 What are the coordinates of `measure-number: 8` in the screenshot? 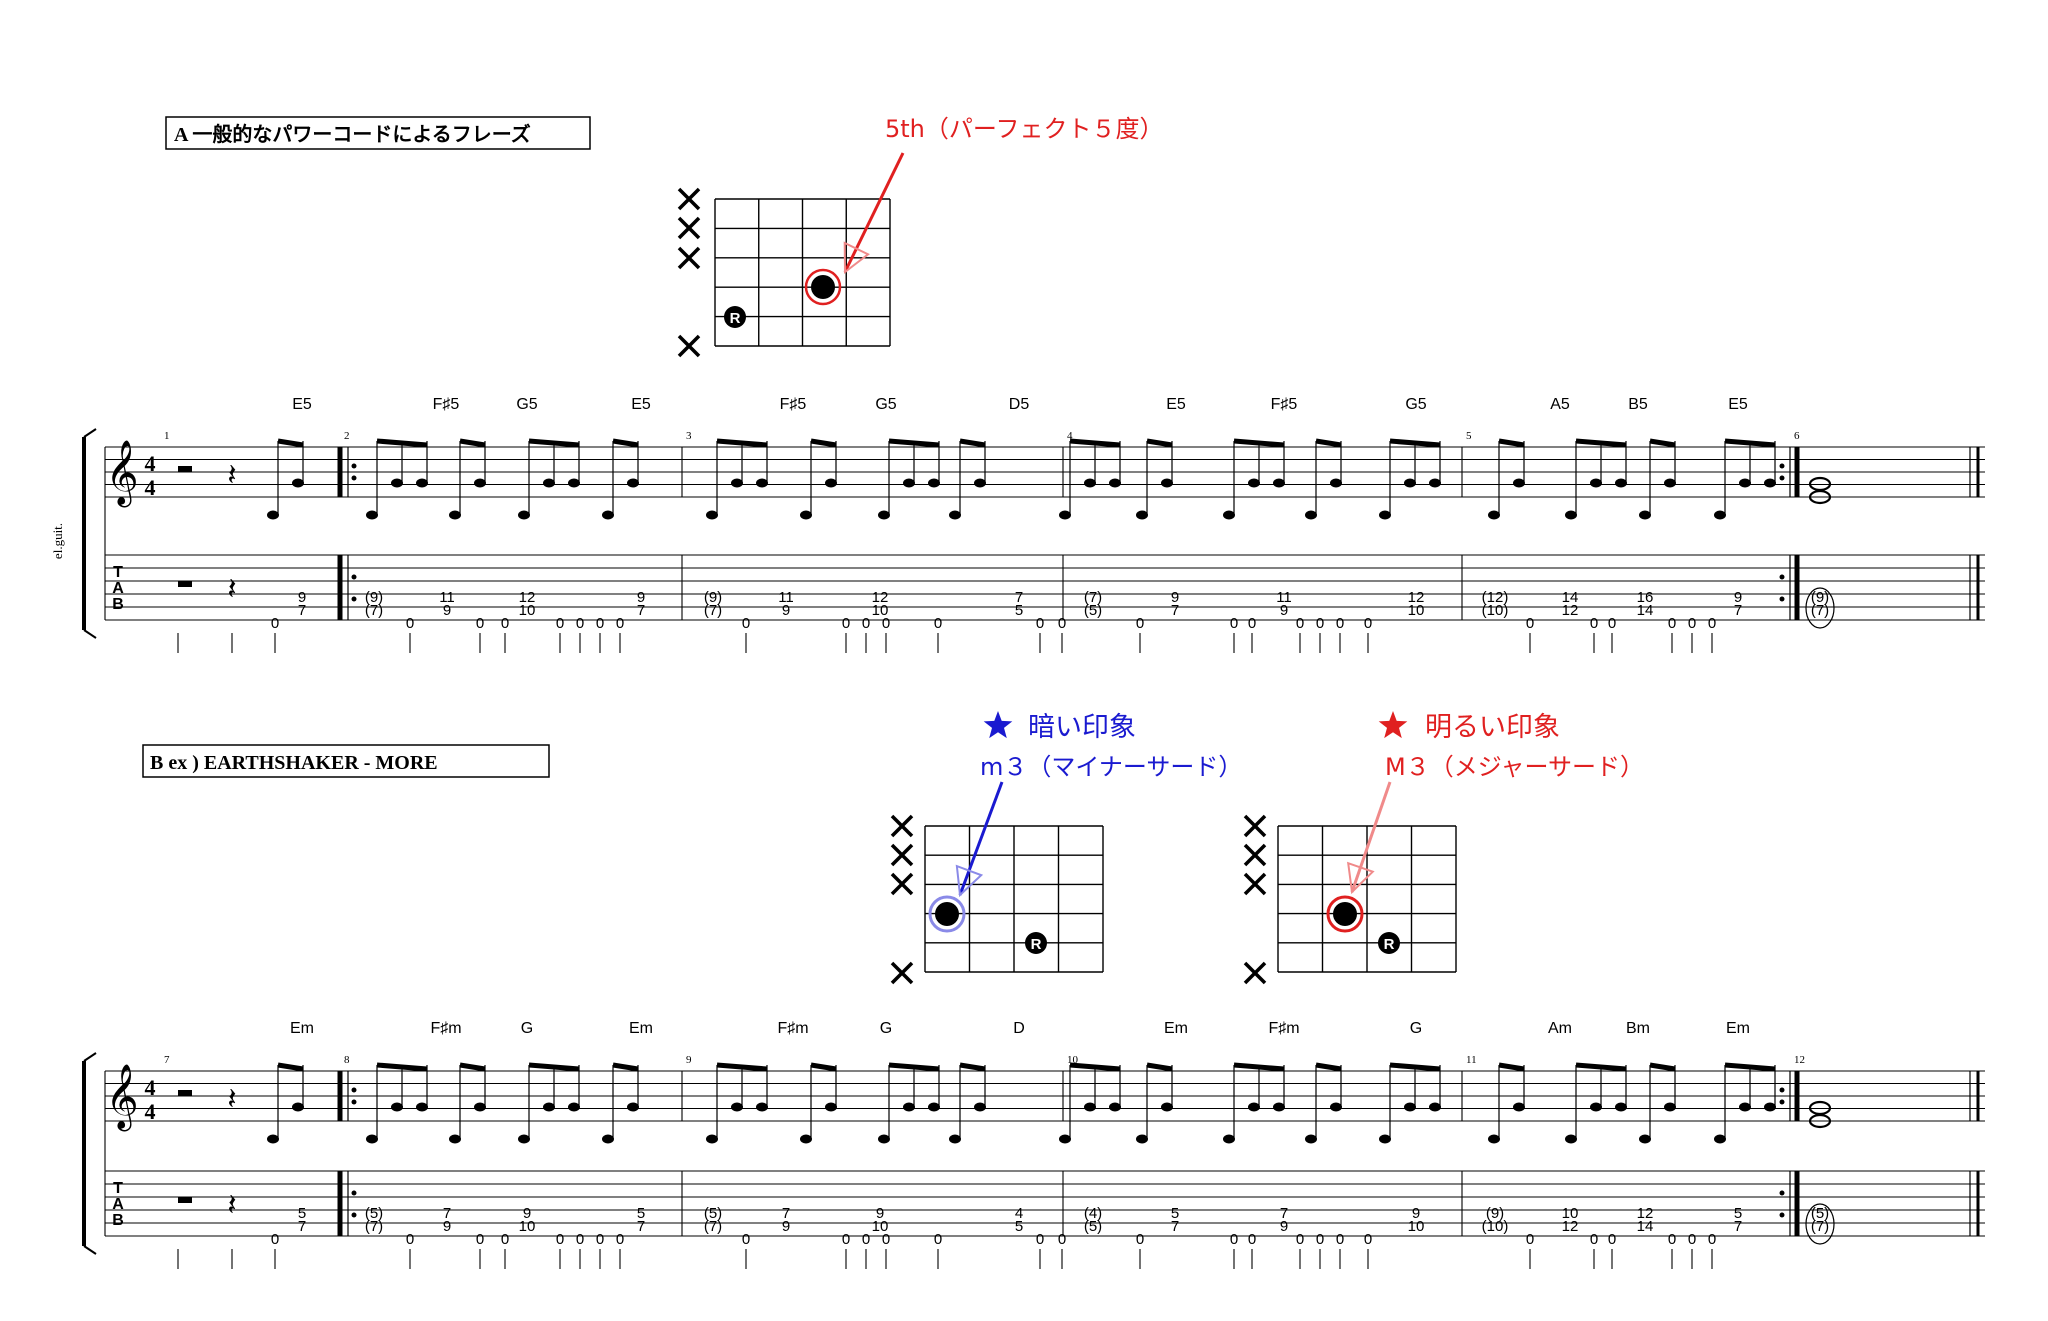 It's located at (347, 1060).